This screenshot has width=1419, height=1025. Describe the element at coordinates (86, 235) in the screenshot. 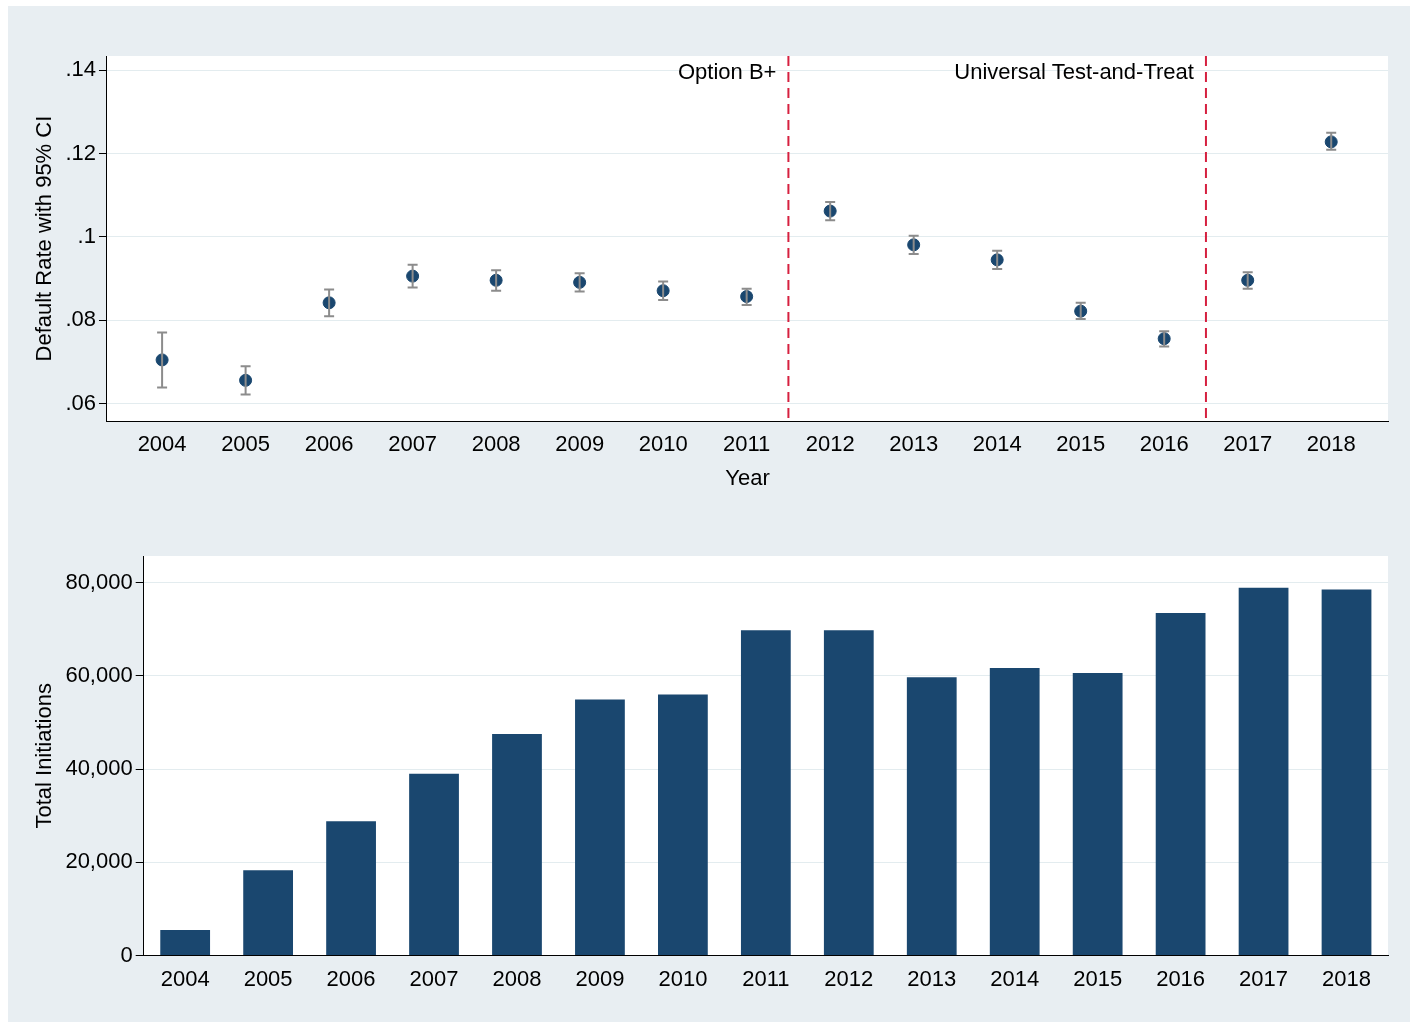

I see `y-tick-label: .1` at that location.